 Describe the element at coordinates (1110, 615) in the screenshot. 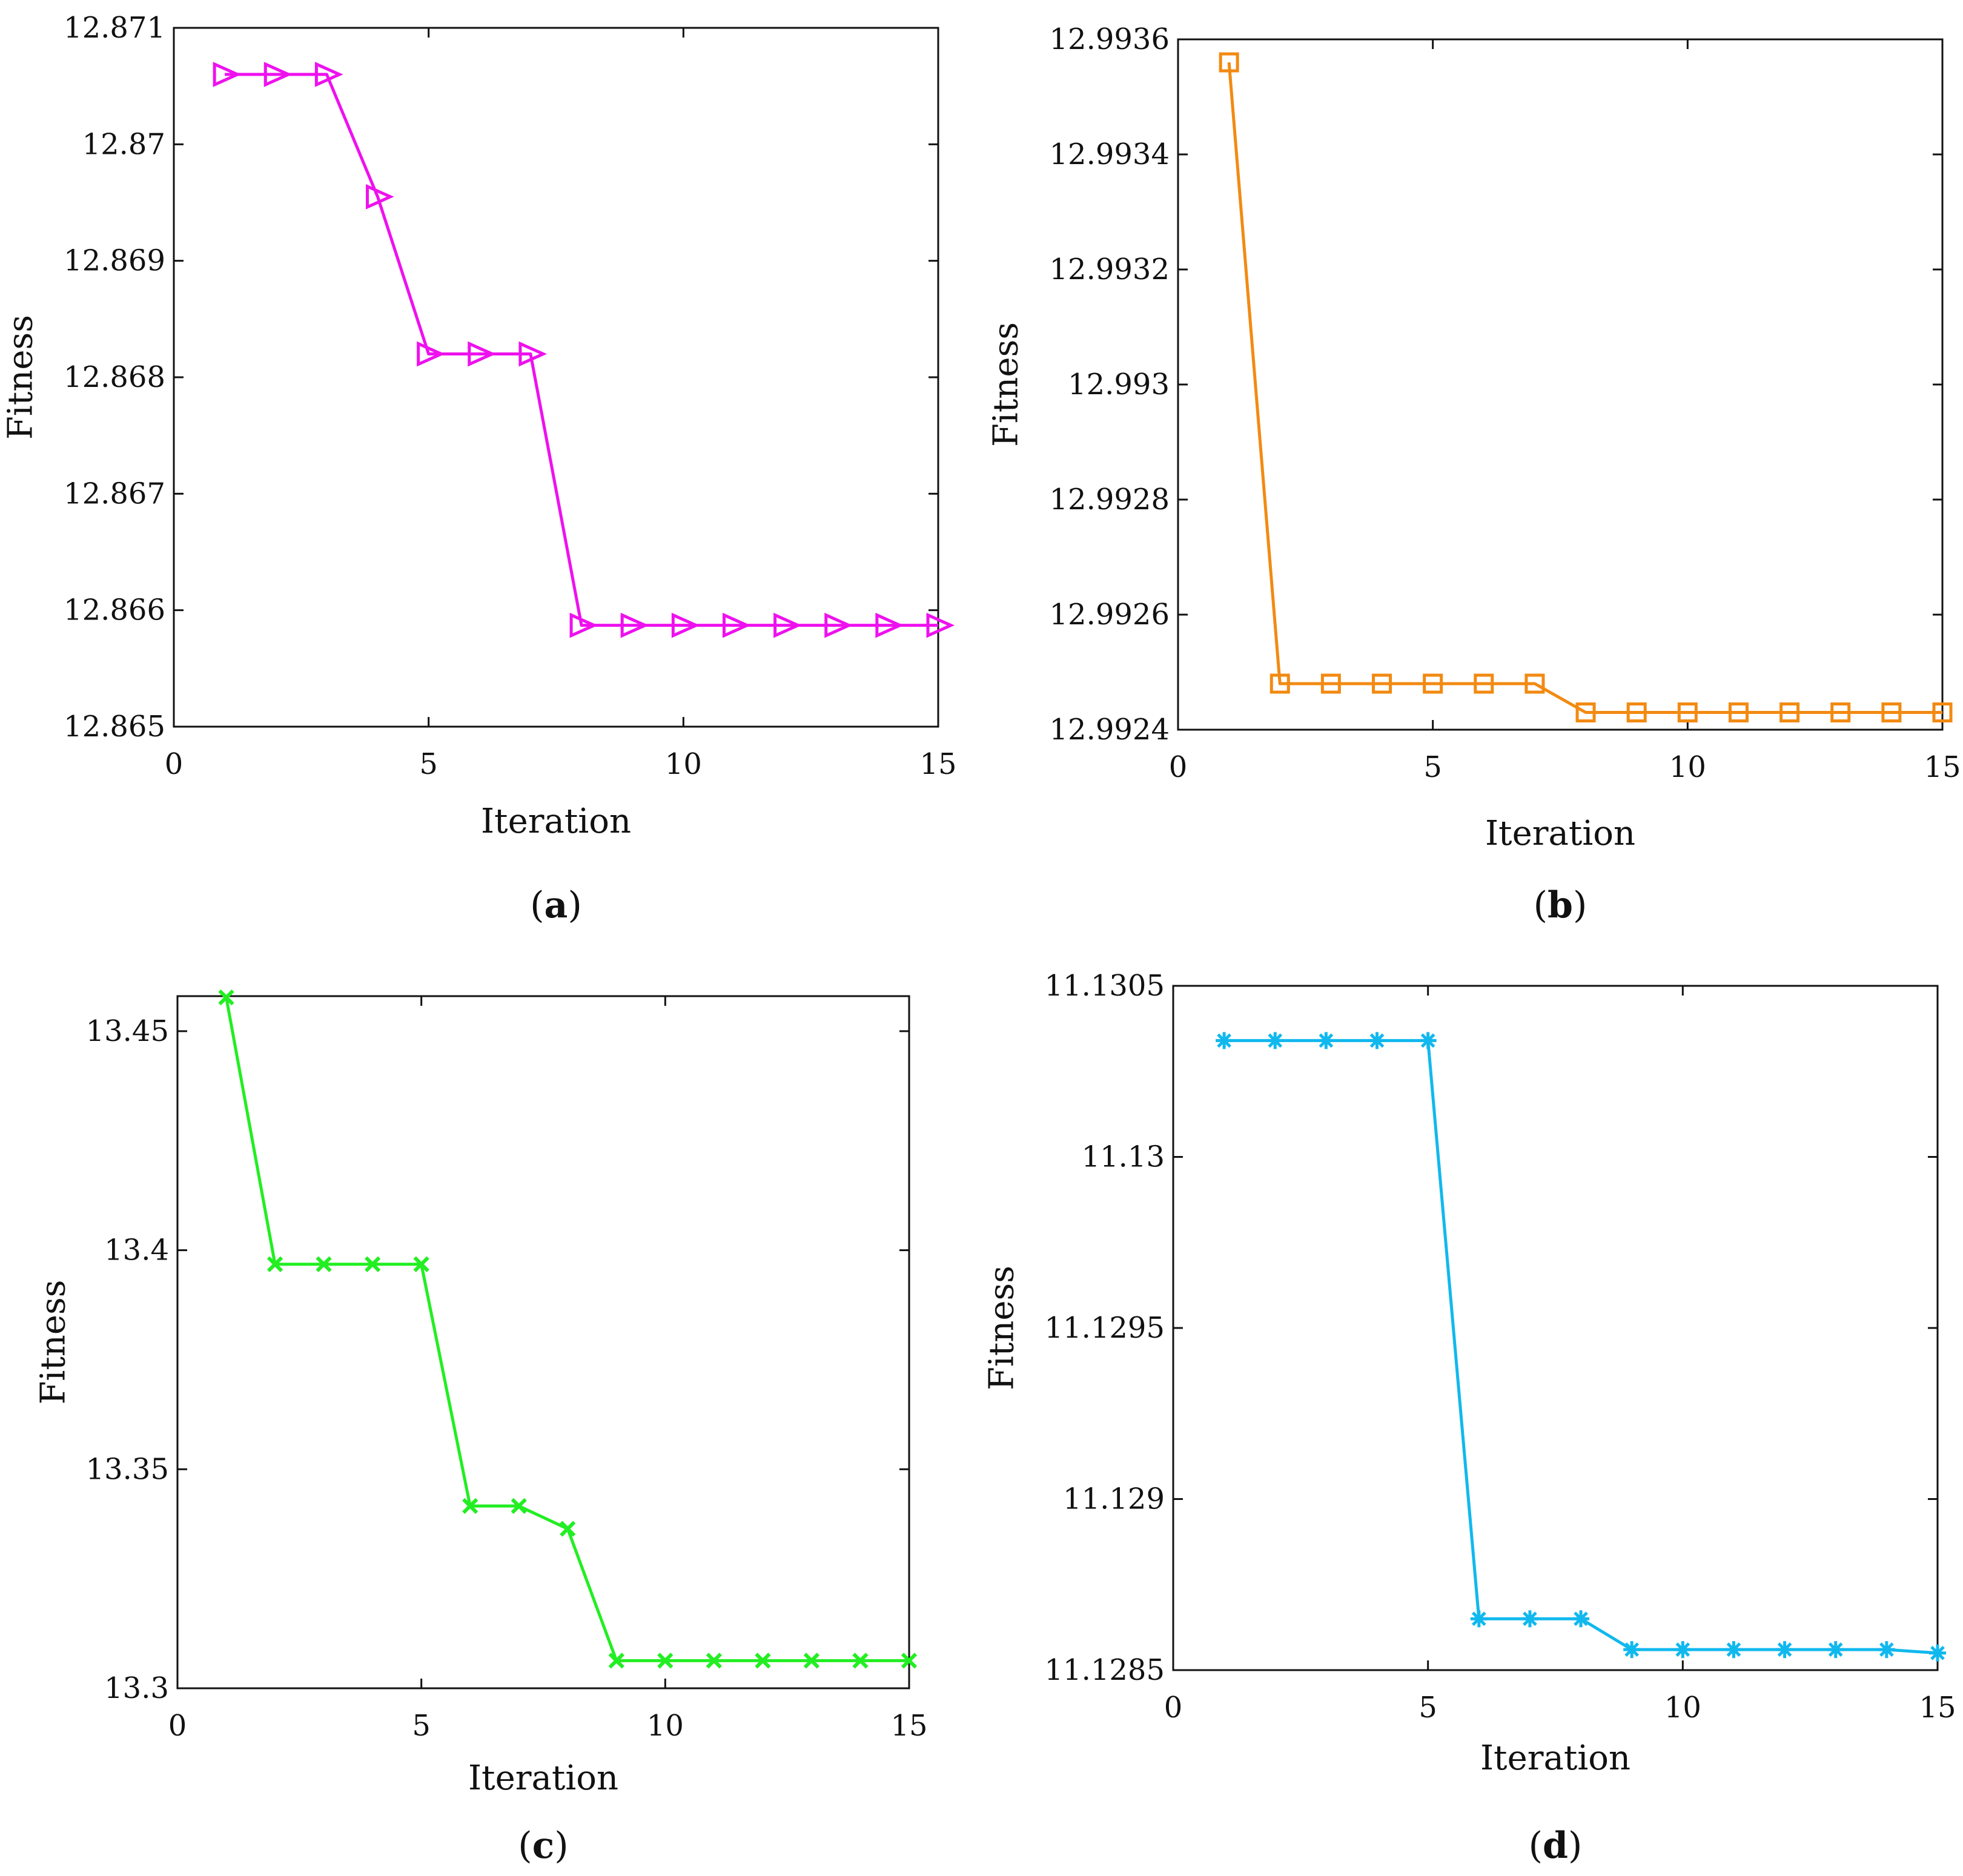

I see `y-tick-label: 12.9926` at that location.